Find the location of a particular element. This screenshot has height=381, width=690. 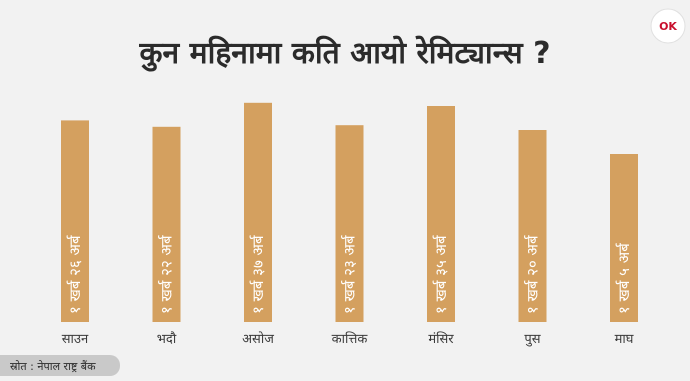

chart-title: कुन महिनामा कति आयो रेमिट्यान्स ? is located at coordinates (345, 53).